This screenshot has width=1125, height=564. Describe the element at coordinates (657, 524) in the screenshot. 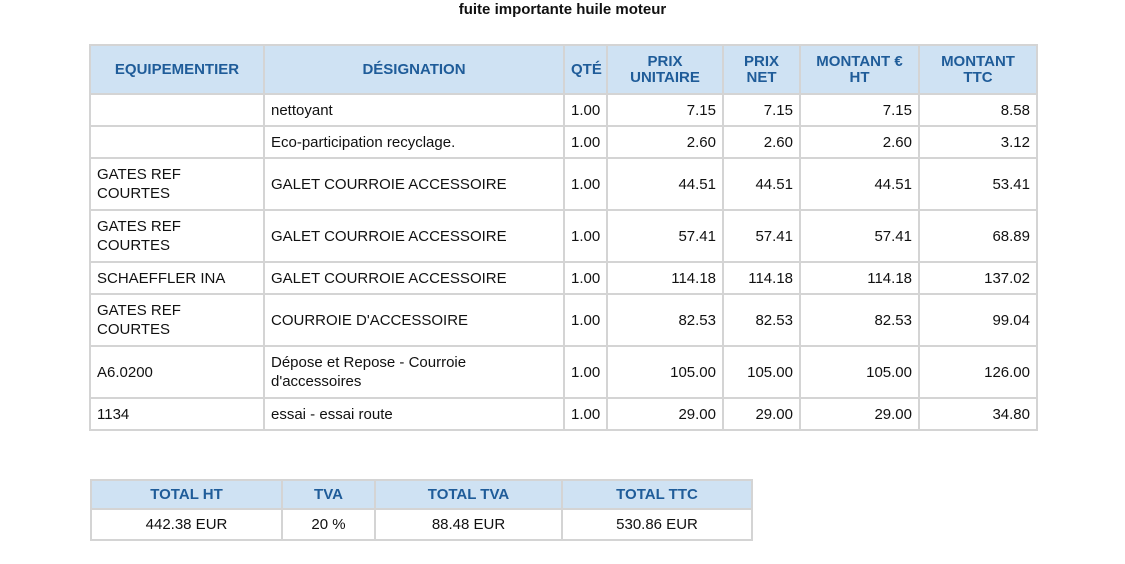

I see `total-ttc-value: 530.86 EUR` at that location.